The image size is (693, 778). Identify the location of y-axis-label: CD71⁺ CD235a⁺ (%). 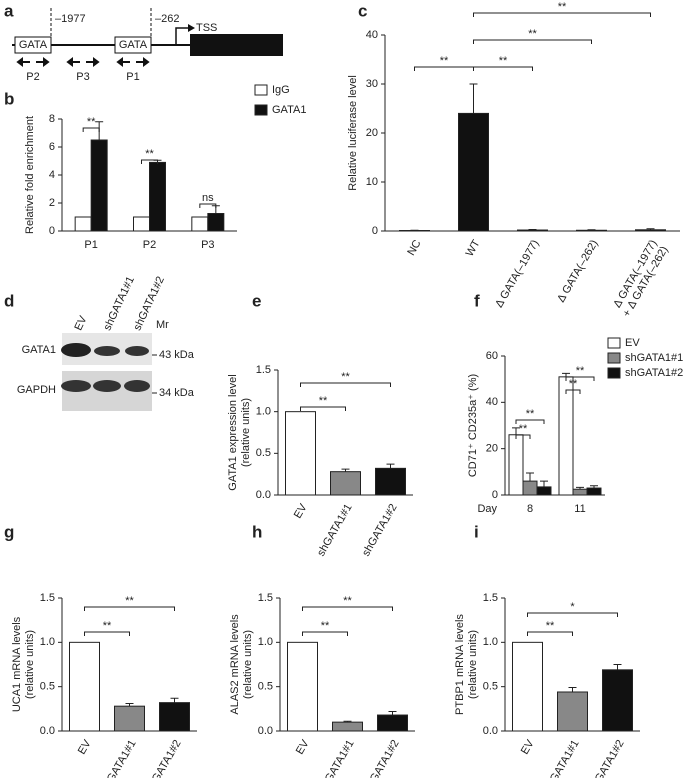
(473, 425).